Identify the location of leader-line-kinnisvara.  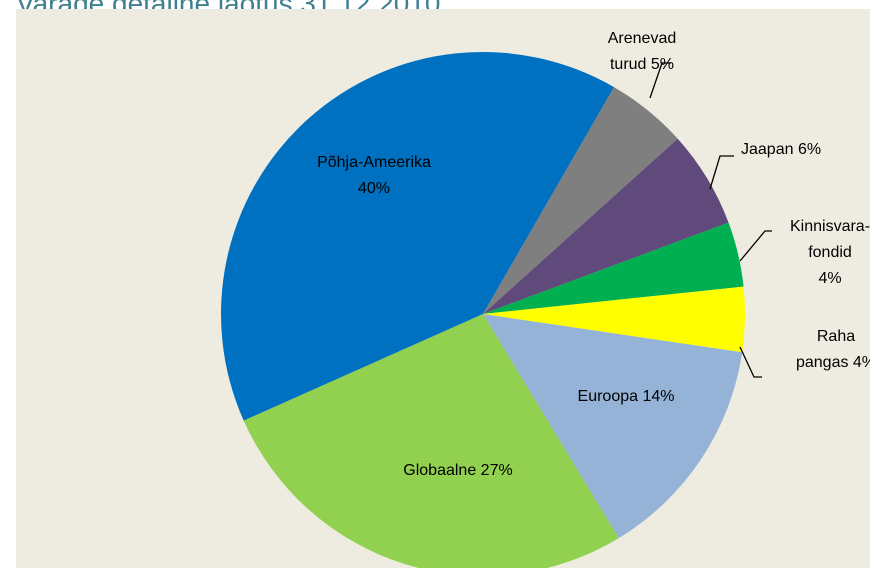
(755, 246).